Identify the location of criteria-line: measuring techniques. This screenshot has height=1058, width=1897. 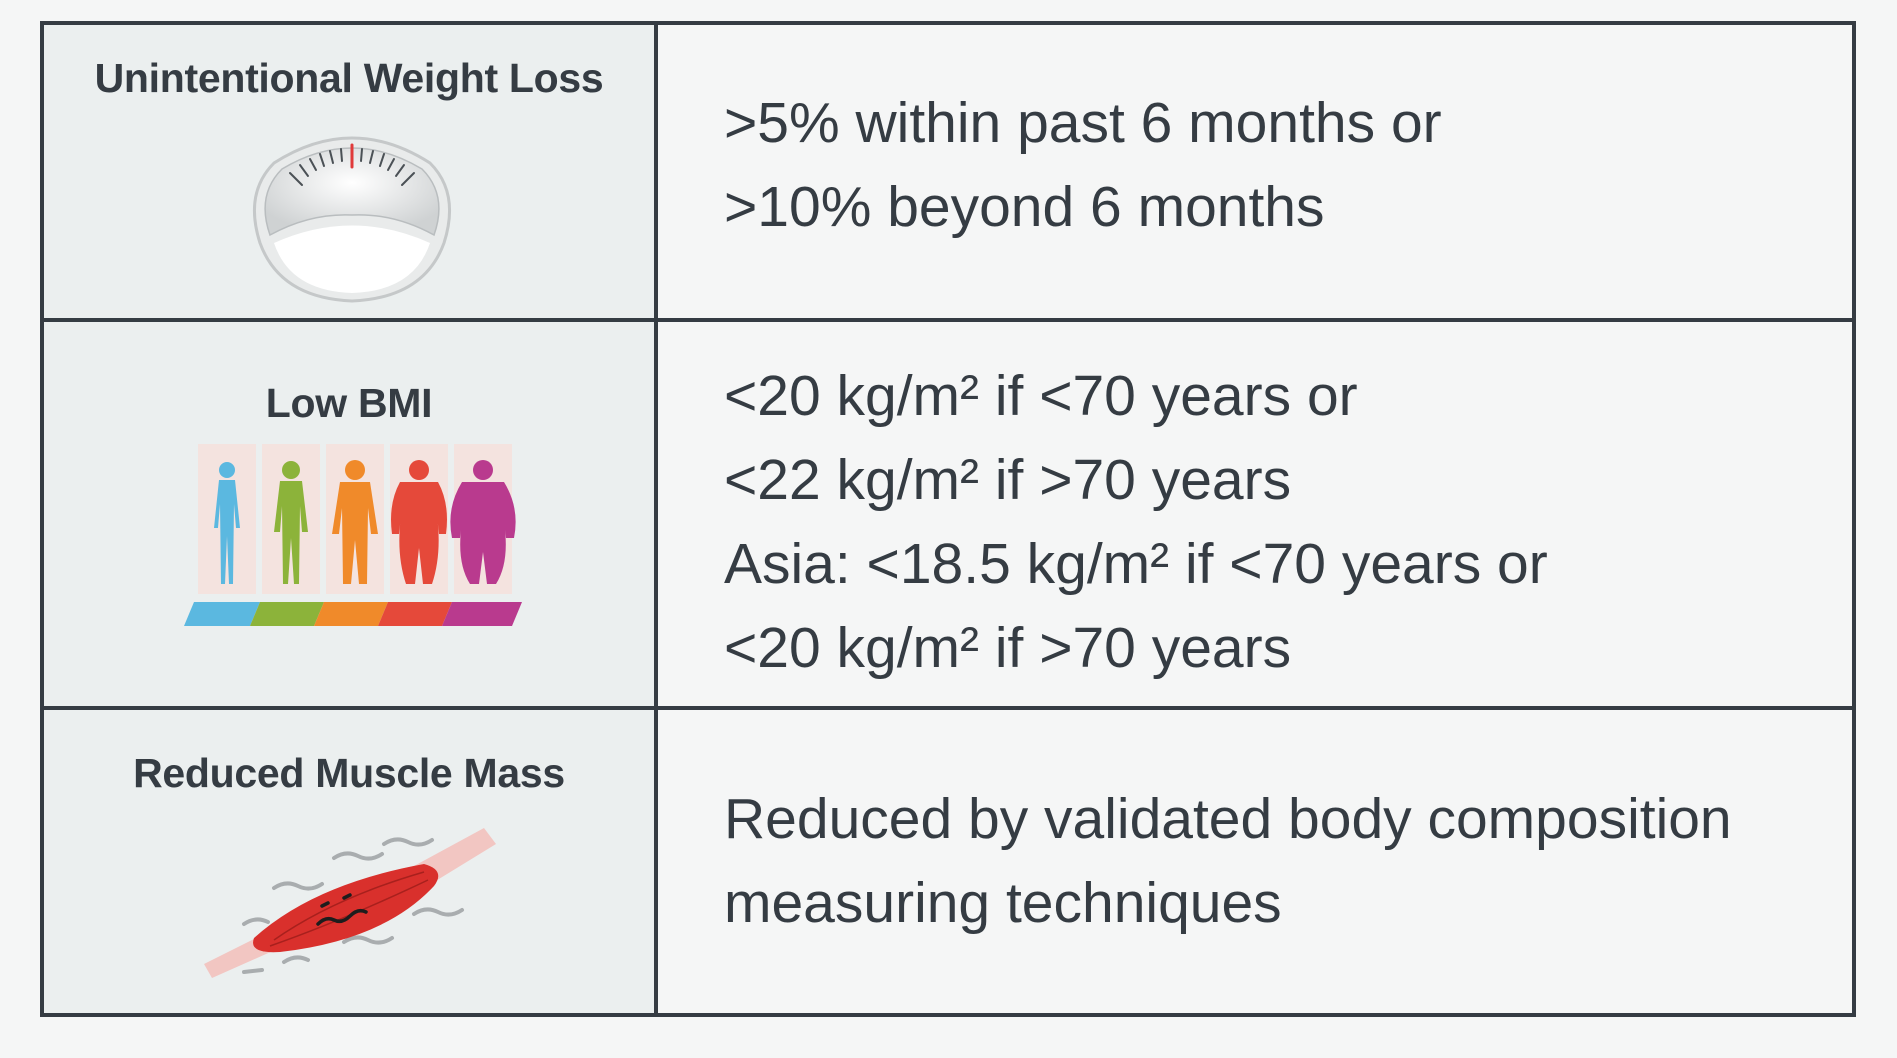
(1003, 903).